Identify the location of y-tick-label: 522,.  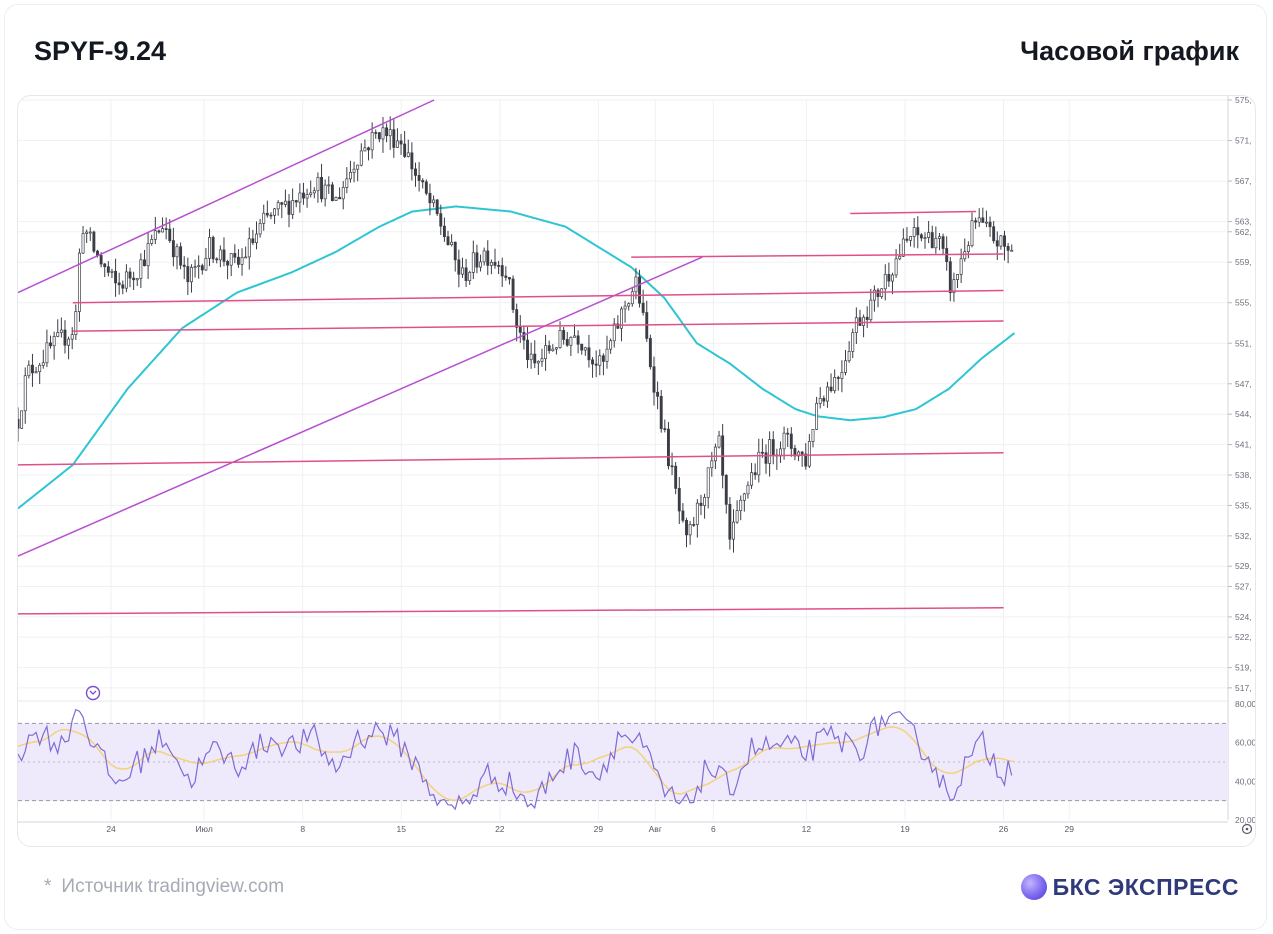
(1243, 637).